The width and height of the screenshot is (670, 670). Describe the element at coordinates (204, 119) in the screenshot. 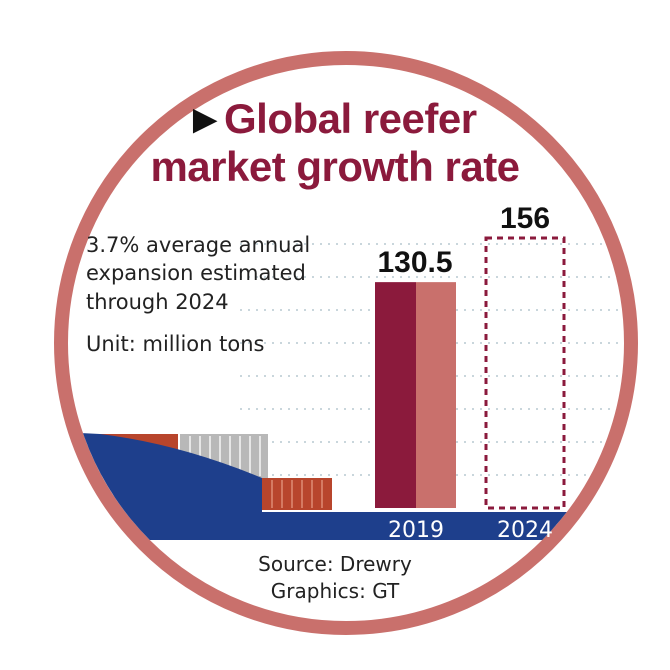

I see `play-arrow-icon: ▶` at that location.